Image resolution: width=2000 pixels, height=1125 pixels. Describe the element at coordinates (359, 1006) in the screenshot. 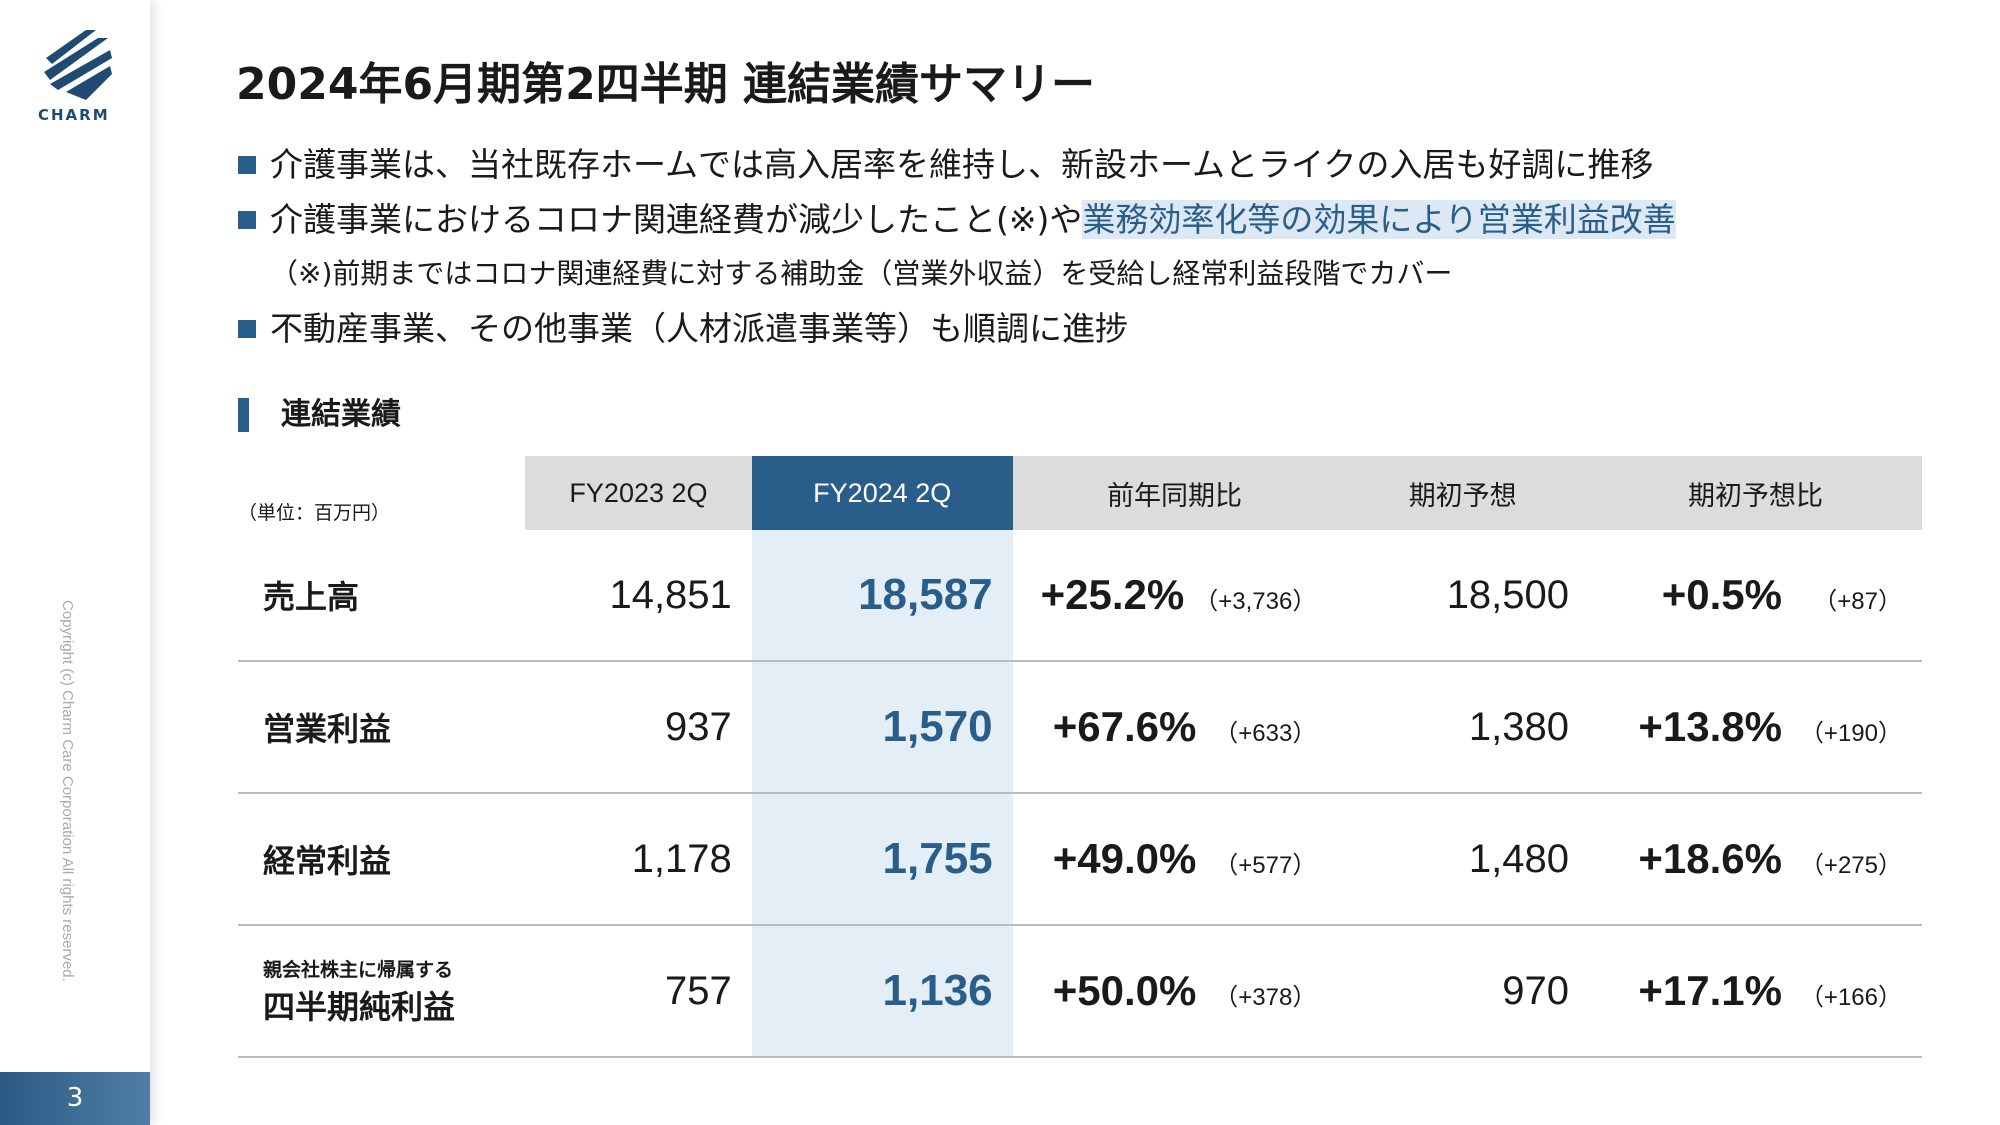

I see `row-label-text: 四半期純利益` at that location.